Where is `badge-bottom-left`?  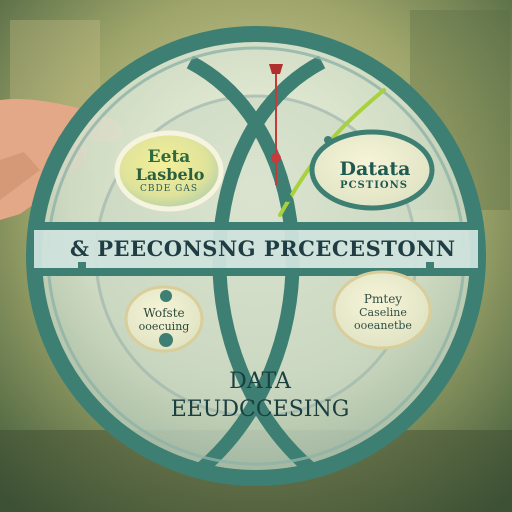 badge-bottom-left is located at coordinates (164, 319).